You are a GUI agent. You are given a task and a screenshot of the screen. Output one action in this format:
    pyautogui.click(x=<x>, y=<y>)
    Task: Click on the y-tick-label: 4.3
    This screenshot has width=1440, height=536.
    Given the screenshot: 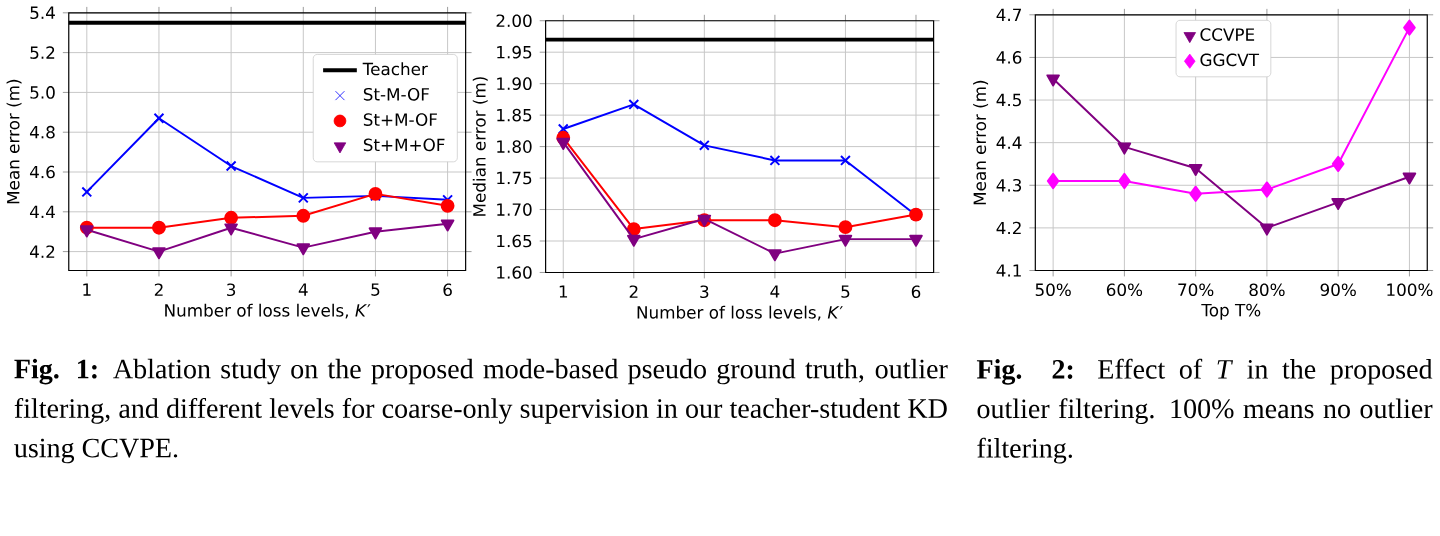 What is the action you would take?
    pyautogui.click(x=1009, y=185)
    